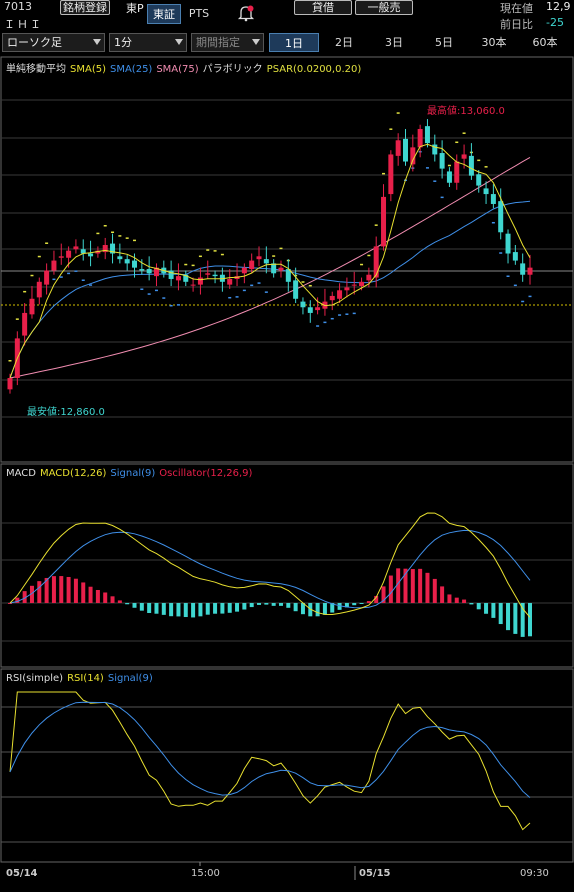  What do you see at coordinates (246, 13) in the screenshot?
I see `alert-bell-icon` at bounding box center [246, 13].